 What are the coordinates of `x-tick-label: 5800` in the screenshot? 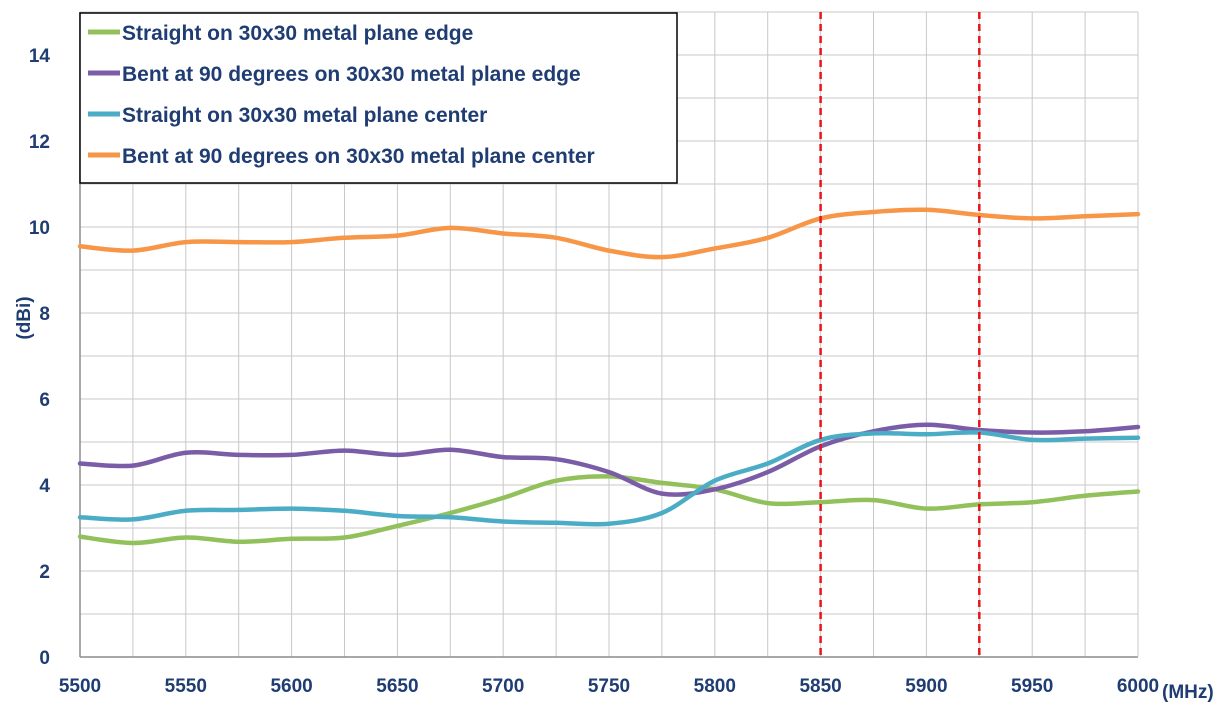 It's located at (715, 686).